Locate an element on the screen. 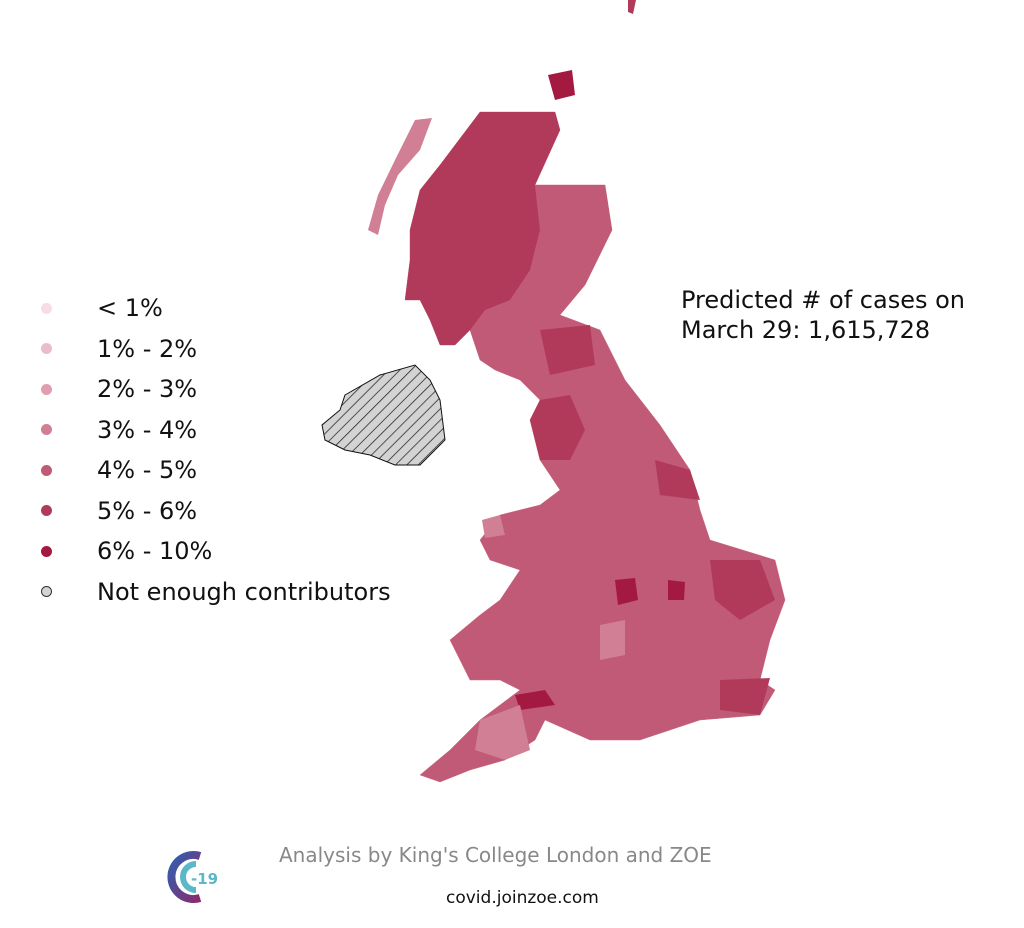 Image resolution: width=1024 pixels, height=928 pixels. region-western-isles is located at coordinates (400, 176).